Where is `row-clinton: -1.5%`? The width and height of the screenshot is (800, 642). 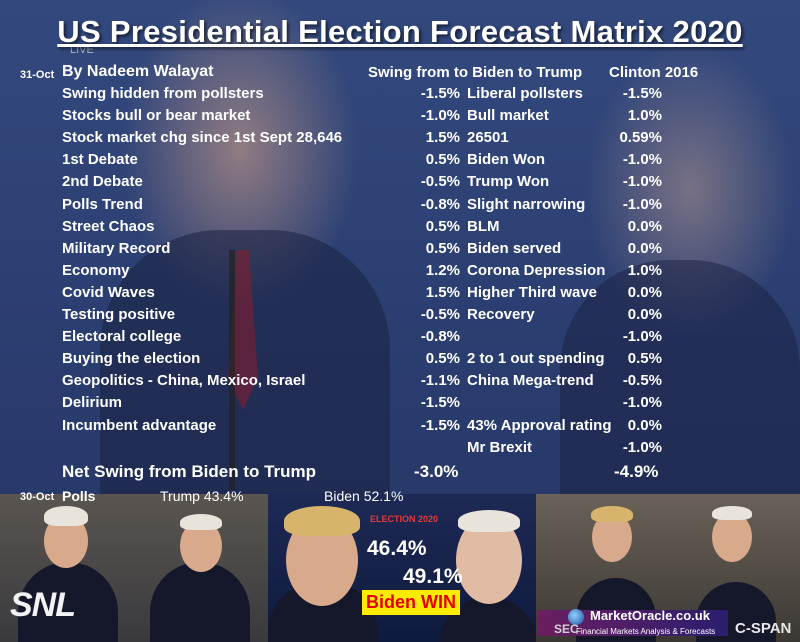 row-clinton: -1.5% is located at coordinates (642, 93).